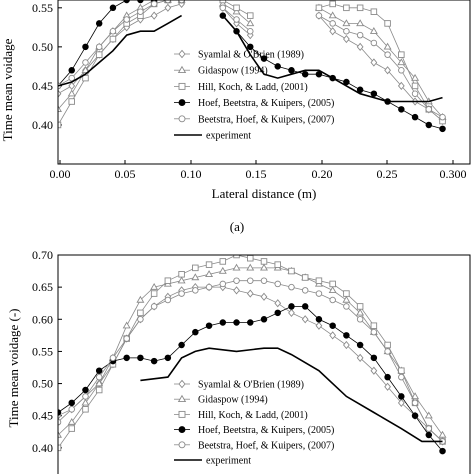  I want to click on y-ticks-b: 0.40 0.45 0.50 0.55 0.60 0.65 0.70, so click(47, 351).